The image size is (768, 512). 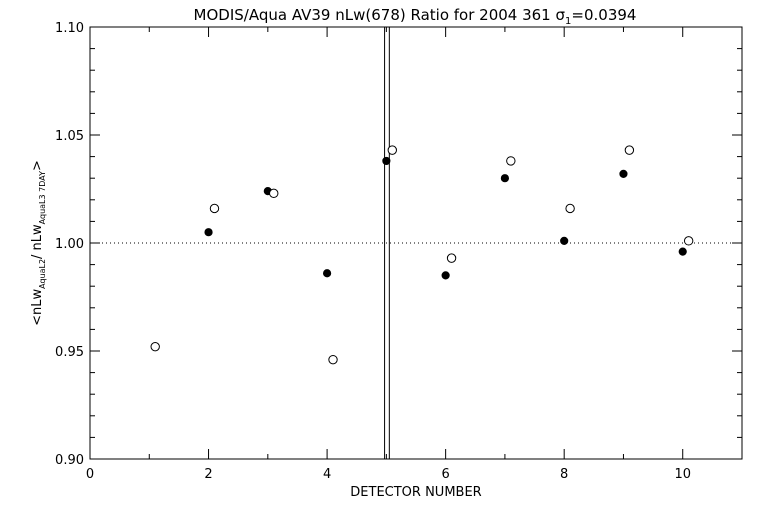 I want to click on y-tick-label: 1.00, so click(x=69, y=244).